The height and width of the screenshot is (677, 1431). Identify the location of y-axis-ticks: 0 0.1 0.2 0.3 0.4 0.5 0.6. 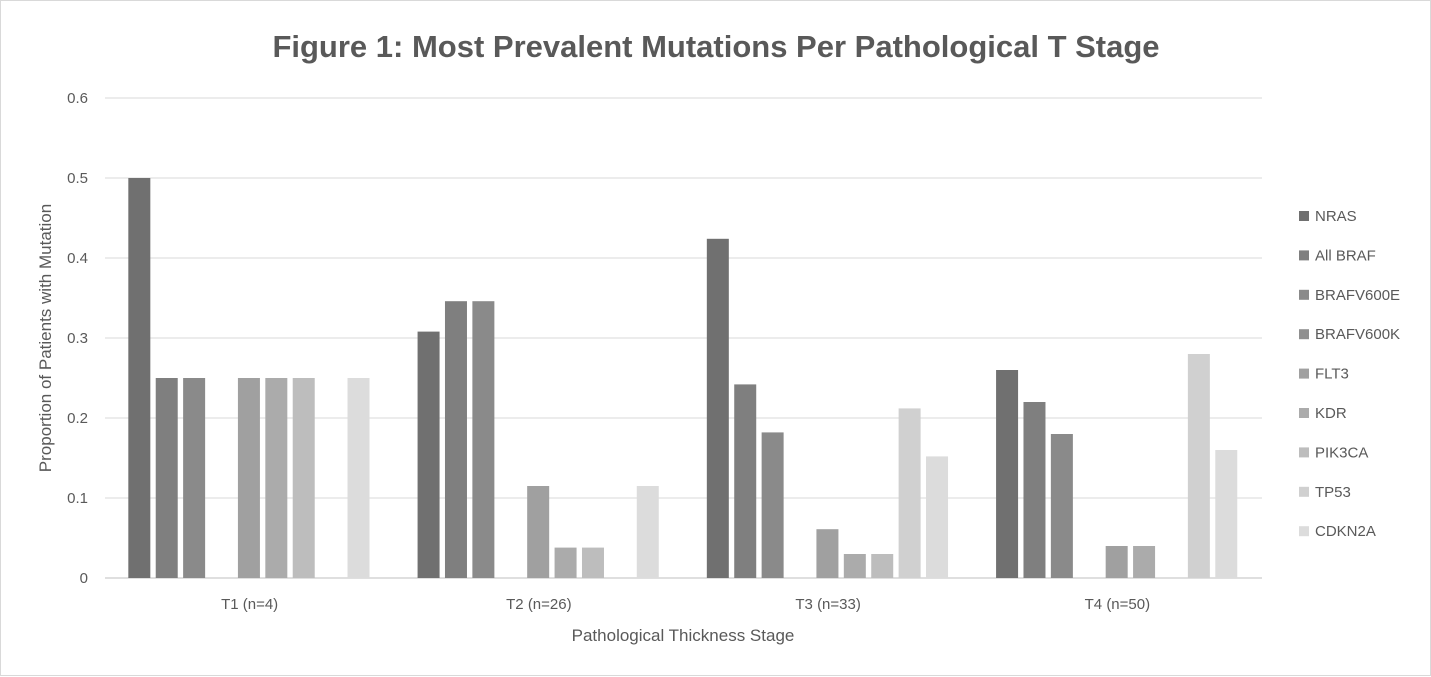
(77, 338).